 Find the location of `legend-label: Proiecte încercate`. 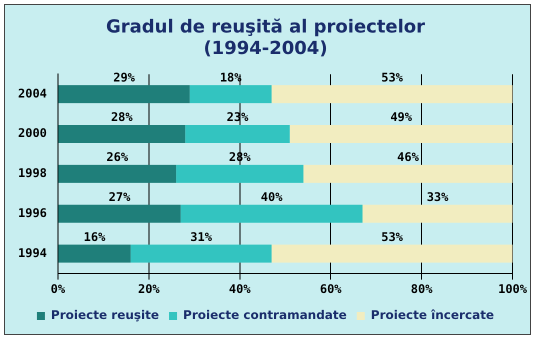

legend-label: Proiecte încercate is located at coordinates (432, 315).